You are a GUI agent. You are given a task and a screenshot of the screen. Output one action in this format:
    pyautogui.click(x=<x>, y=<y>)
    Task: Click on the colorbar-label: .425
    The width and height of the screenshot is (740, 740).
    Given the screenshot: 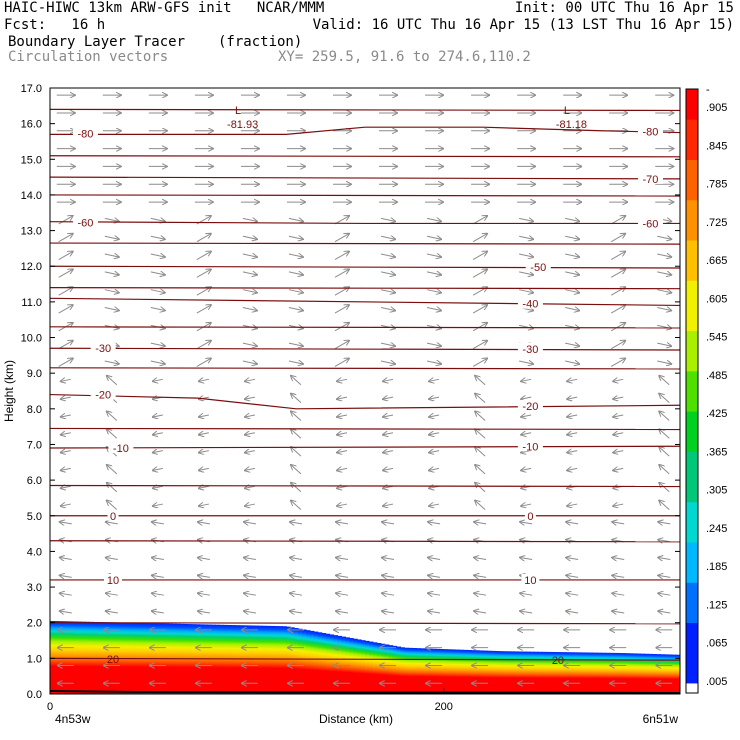 What is the action you would take?
    pyautogui.click(x=716, y=414)
    